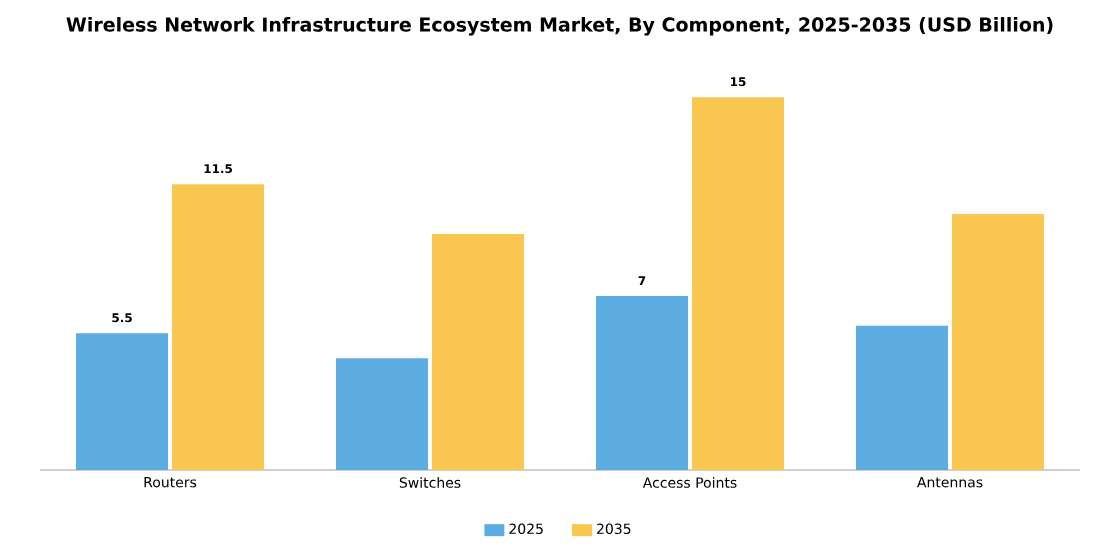  What do you see at coordinates (559, 26) in the screenshot?
I see `chart-title: Wireless Network Infrastructure Ecosystem Market, By Component, 2025-2035 (USD Billion)` at bounding box center [559, 26].